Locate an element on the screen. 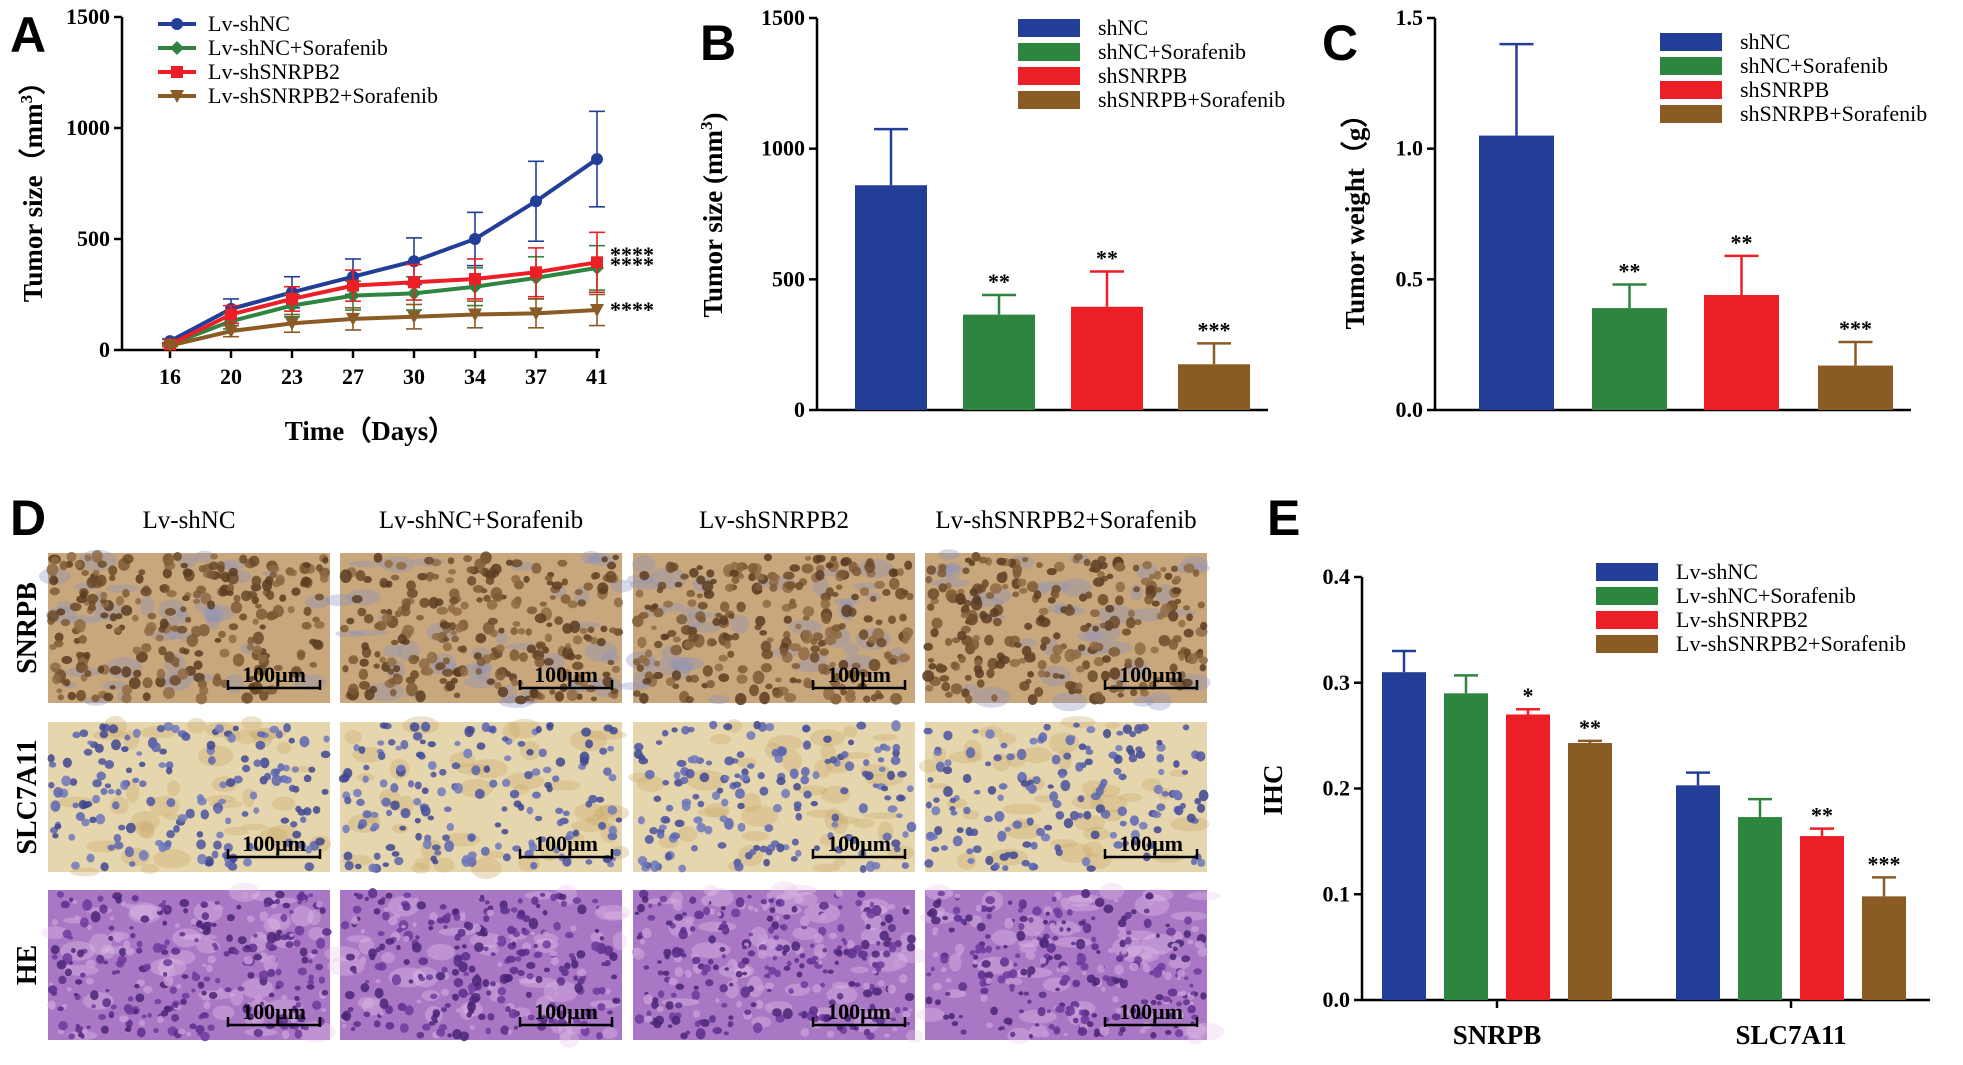  data-point is located at coordinates (536, 272).